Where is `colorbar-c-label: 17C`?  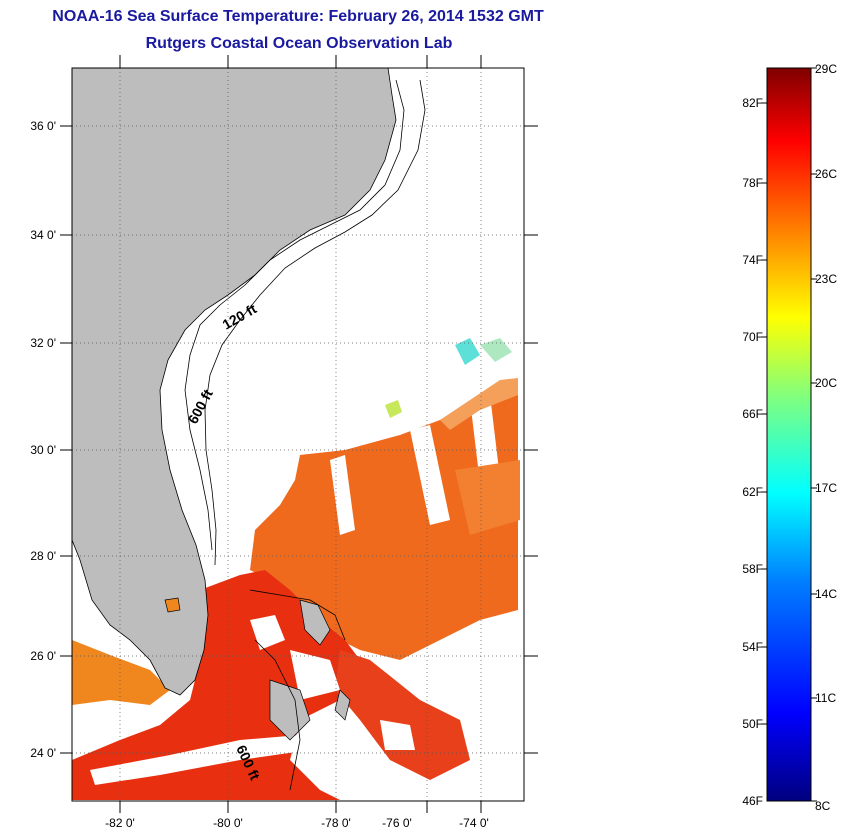
colorbar-c-label: 17C is located at coordinates (826, 488).